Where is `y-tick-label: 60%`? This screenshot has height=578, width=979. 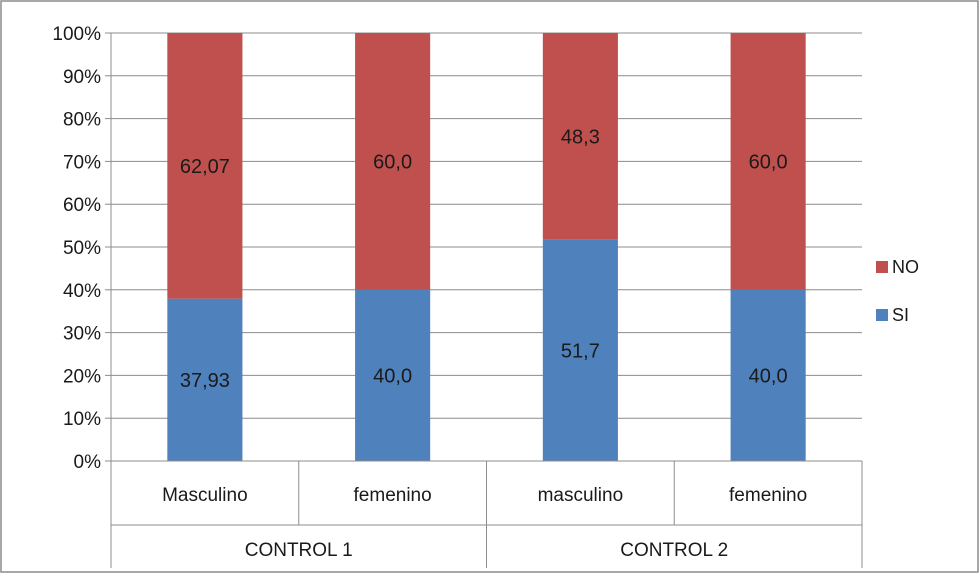 y-tick-label: 60% is located at coordinates (82, 205).